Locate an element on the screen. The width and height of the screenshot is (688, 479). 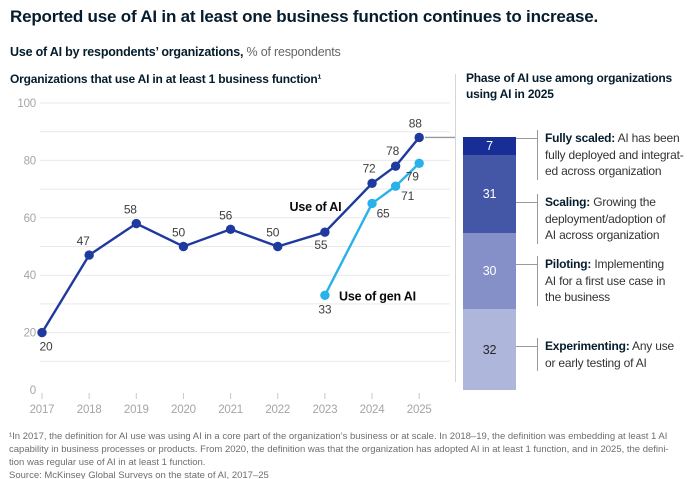
x-axis-label: 2020 is located at coordinates (183, 410).